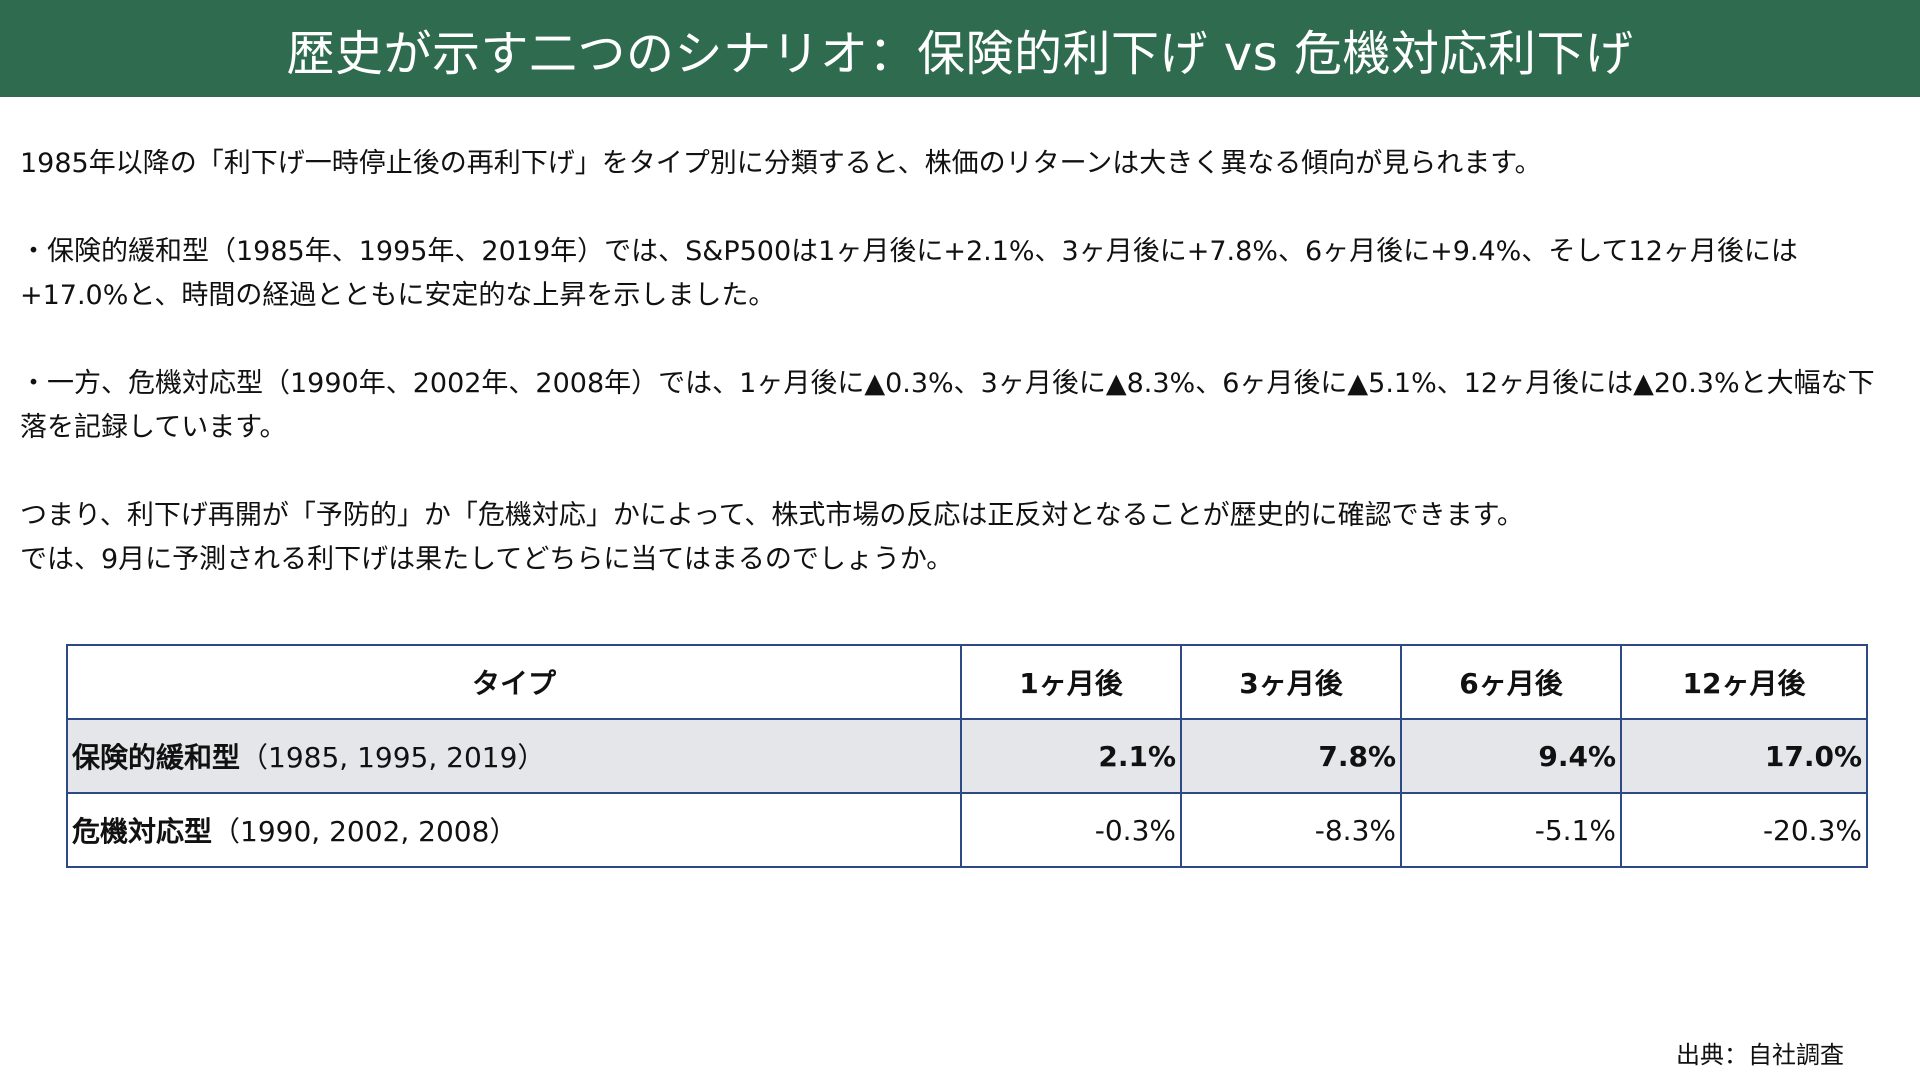 The image size is (1920, 1080). What do you see at coordinates (1744, 830) in the screenshot?
I see `value-cell-12m: -20.3%` at bounding box center [1744, 830].